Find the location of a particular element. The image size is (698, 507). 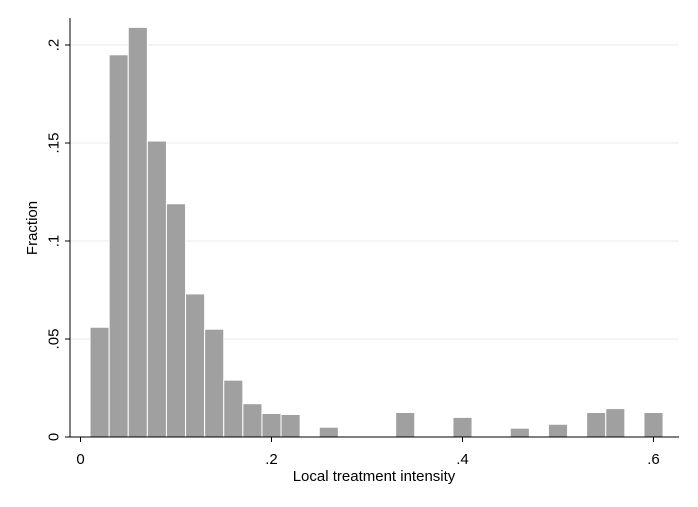

x-tick-label: .6 is located at coordinates (653, 459).